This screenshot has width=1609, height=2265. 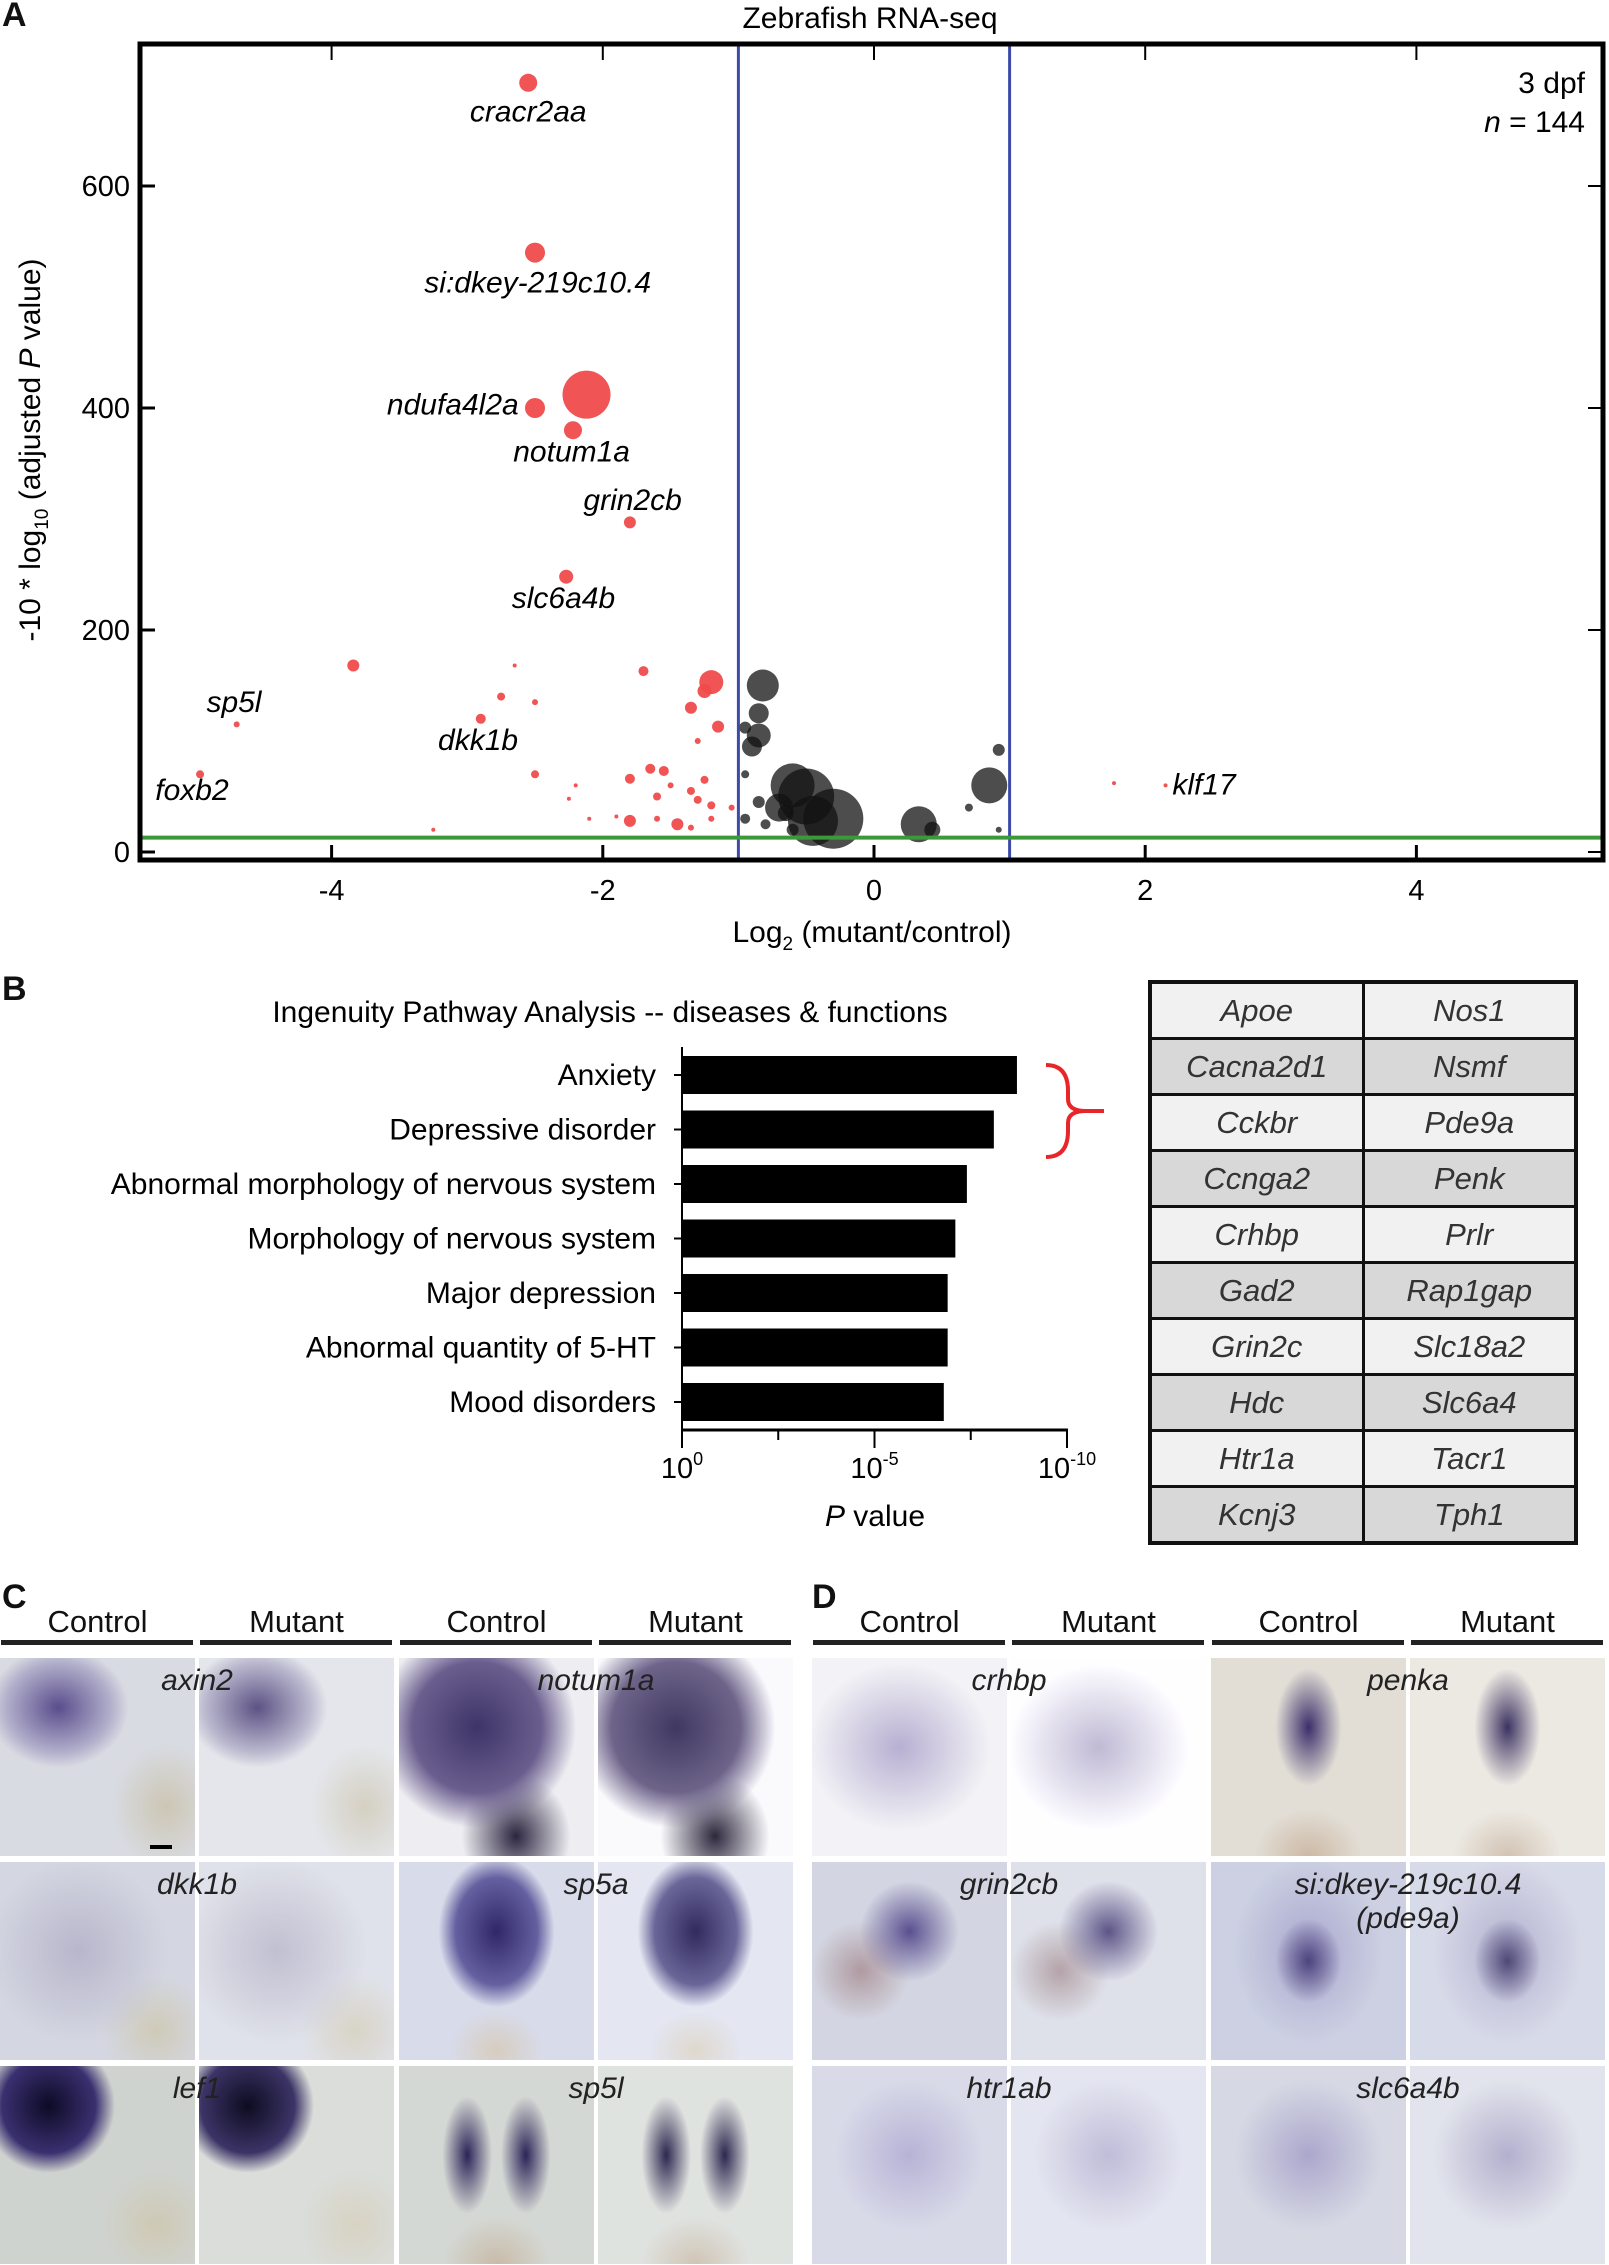 I want to click on gene-label: dkk1b, so click(x=478, y=740).